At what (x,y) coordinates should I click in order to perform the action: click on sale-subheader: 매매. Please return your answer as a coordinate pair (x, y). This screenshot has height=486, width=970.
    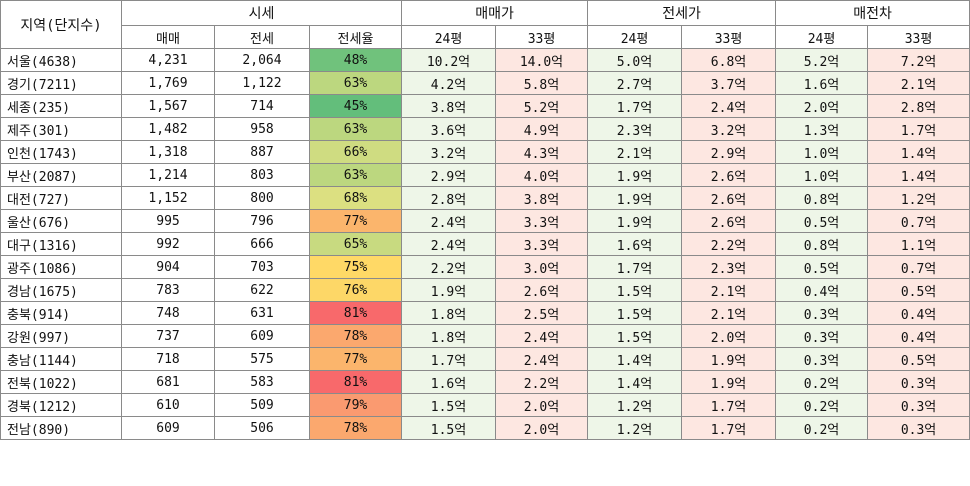
    Looking at the image, I should click on (168, 37).